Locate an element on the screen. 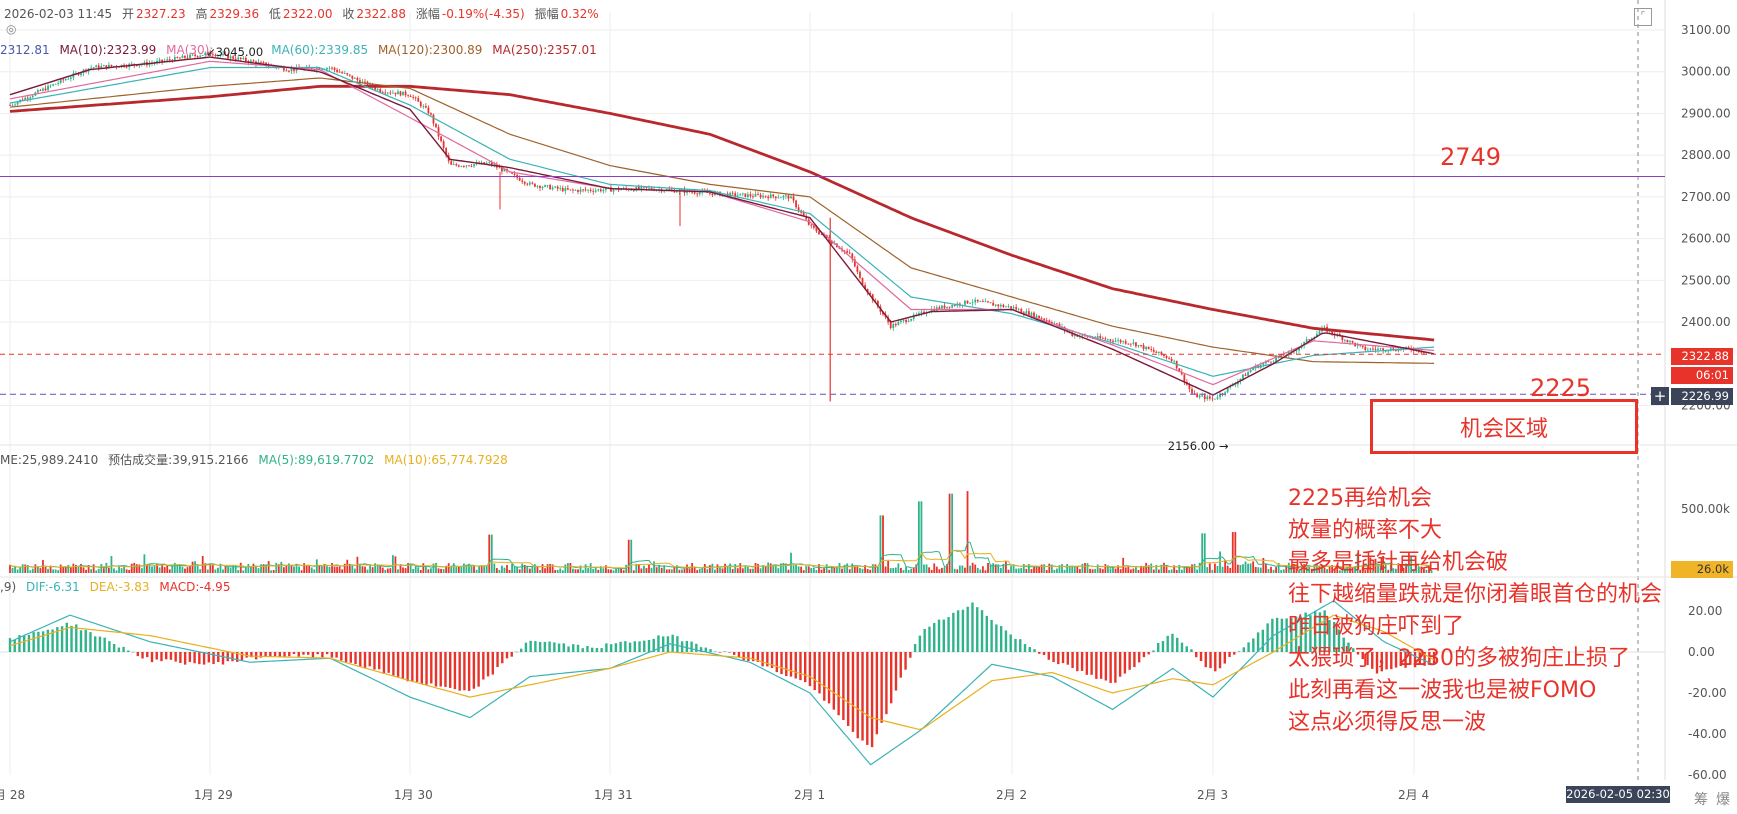 Image resolution: width=1737 pixels, height=814 pixels. expand-icon: ⌜ is located at coordinates (1643, 17).